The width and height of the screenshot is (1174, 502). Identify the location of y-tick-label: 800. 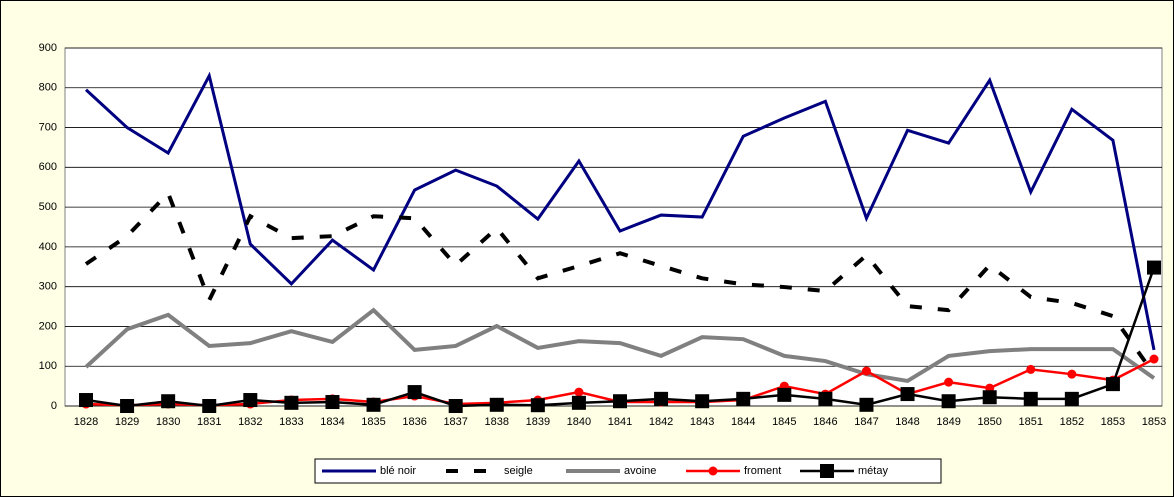
(48, 88).